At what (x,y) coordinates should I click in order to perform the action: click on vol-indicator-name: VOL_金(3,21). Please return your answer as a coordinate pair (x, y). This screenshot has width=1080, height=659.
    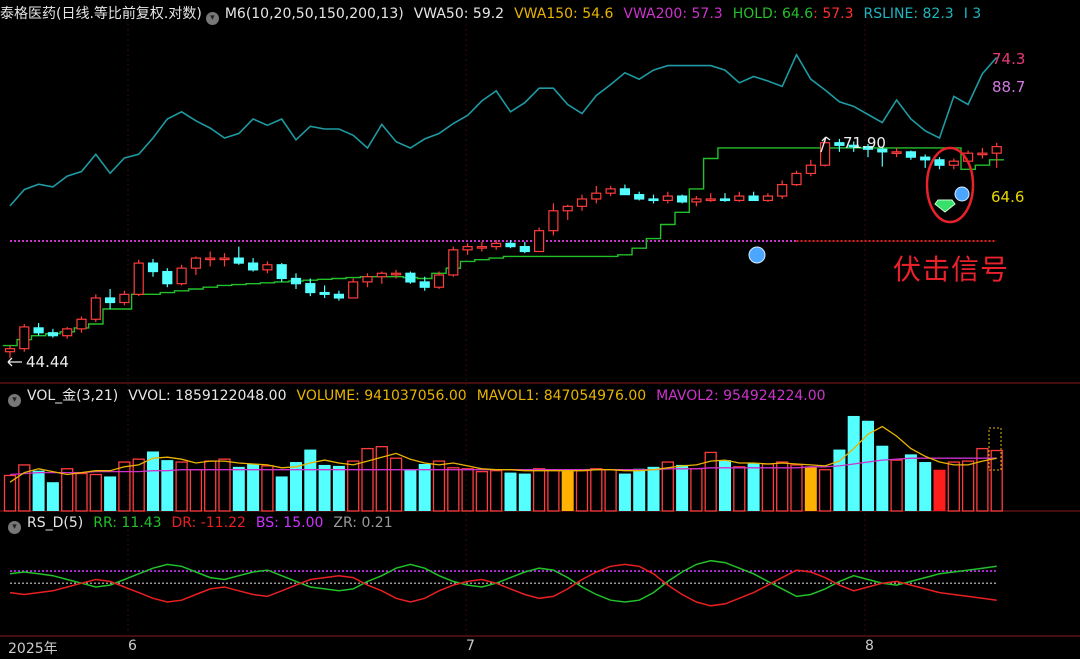
    Looking at the image, I should click on (73, 396).